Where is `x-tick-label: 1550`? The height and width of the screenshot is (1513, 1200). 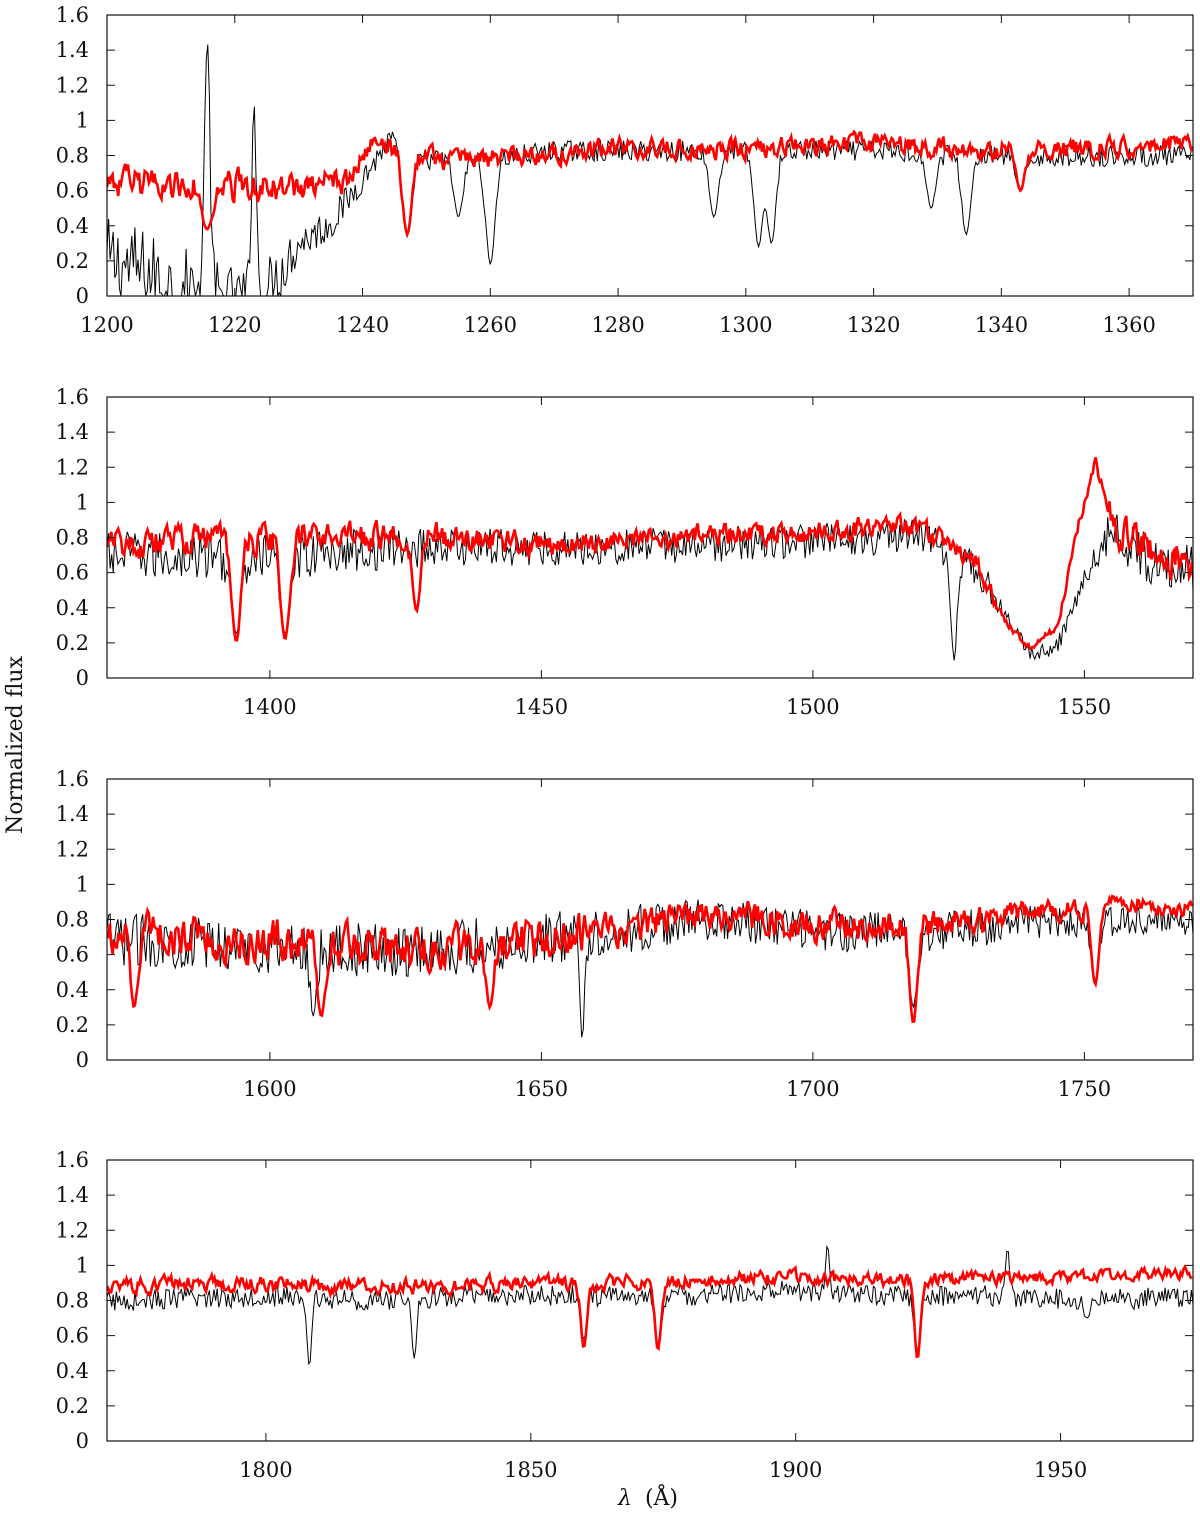 x-tick-label: 1550 is located at coordinates (1084, 707).